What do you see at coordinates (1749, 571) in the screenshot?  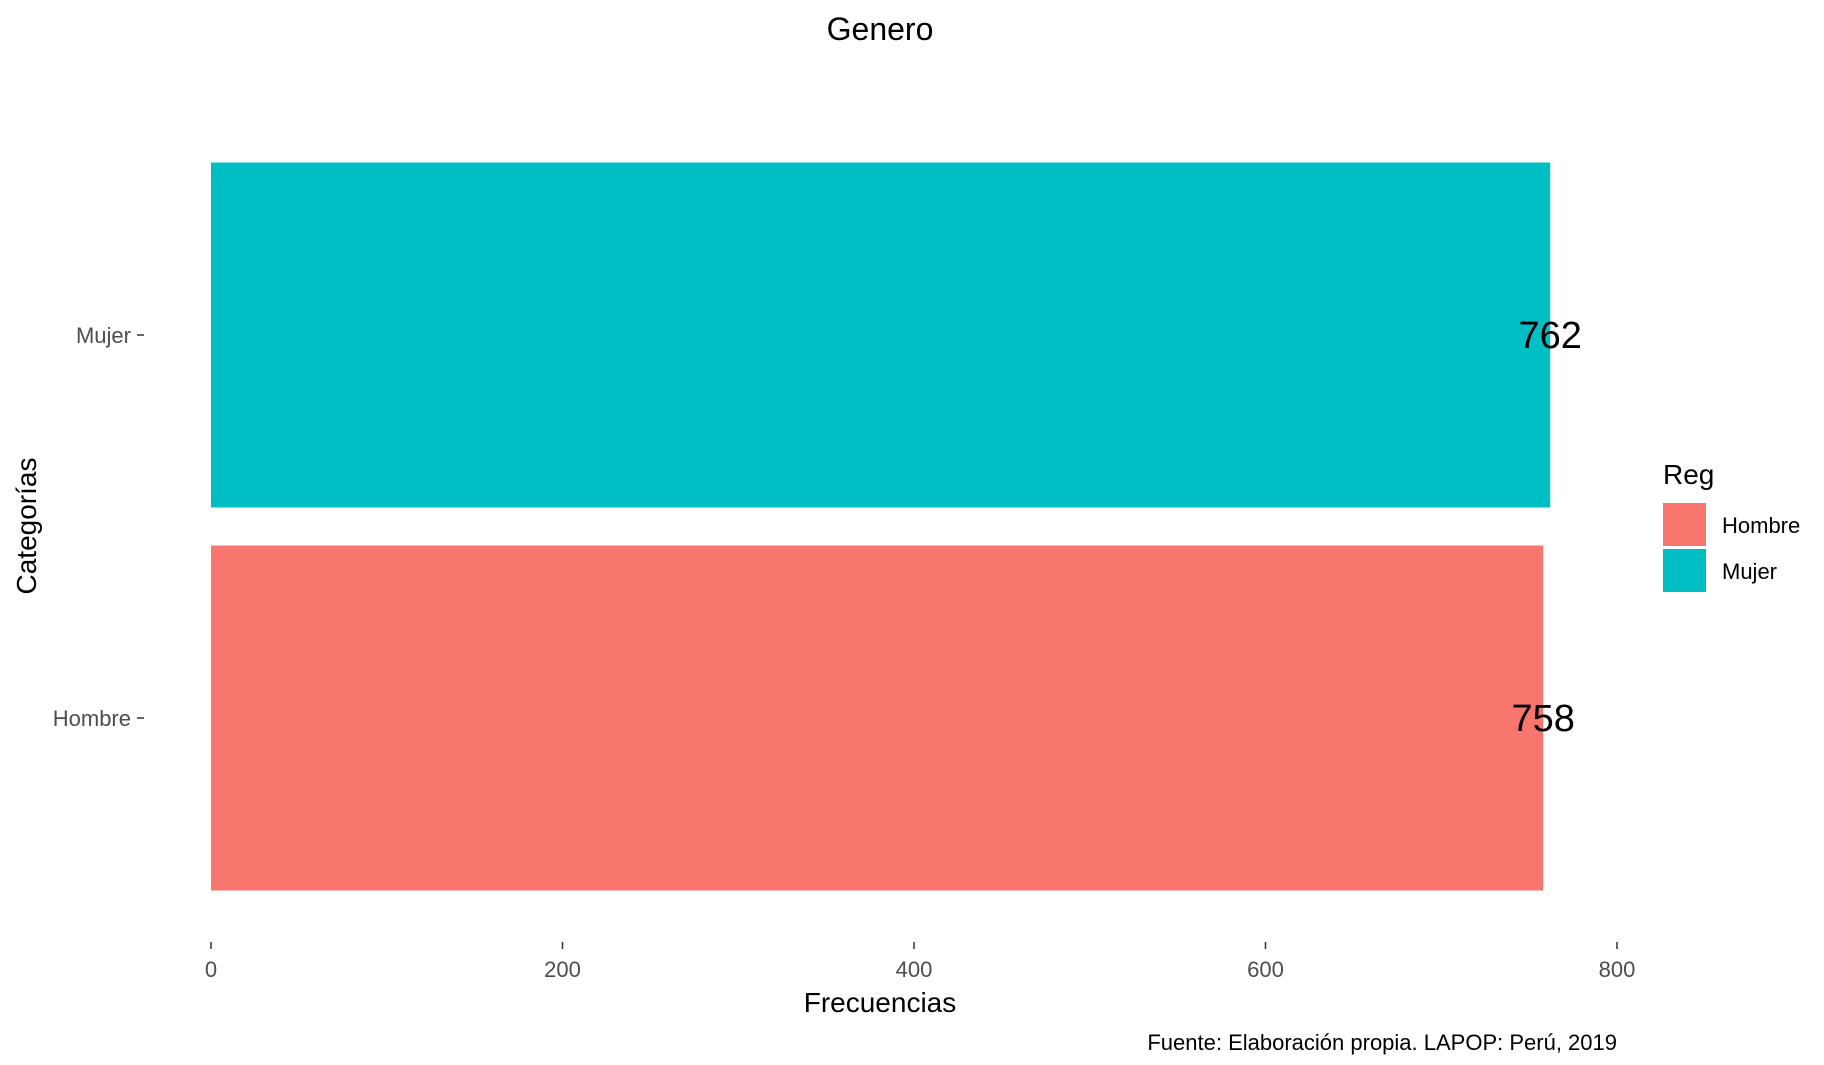 I see `legend-label-mujer: Mujer` at bounding box center [1749, 571].